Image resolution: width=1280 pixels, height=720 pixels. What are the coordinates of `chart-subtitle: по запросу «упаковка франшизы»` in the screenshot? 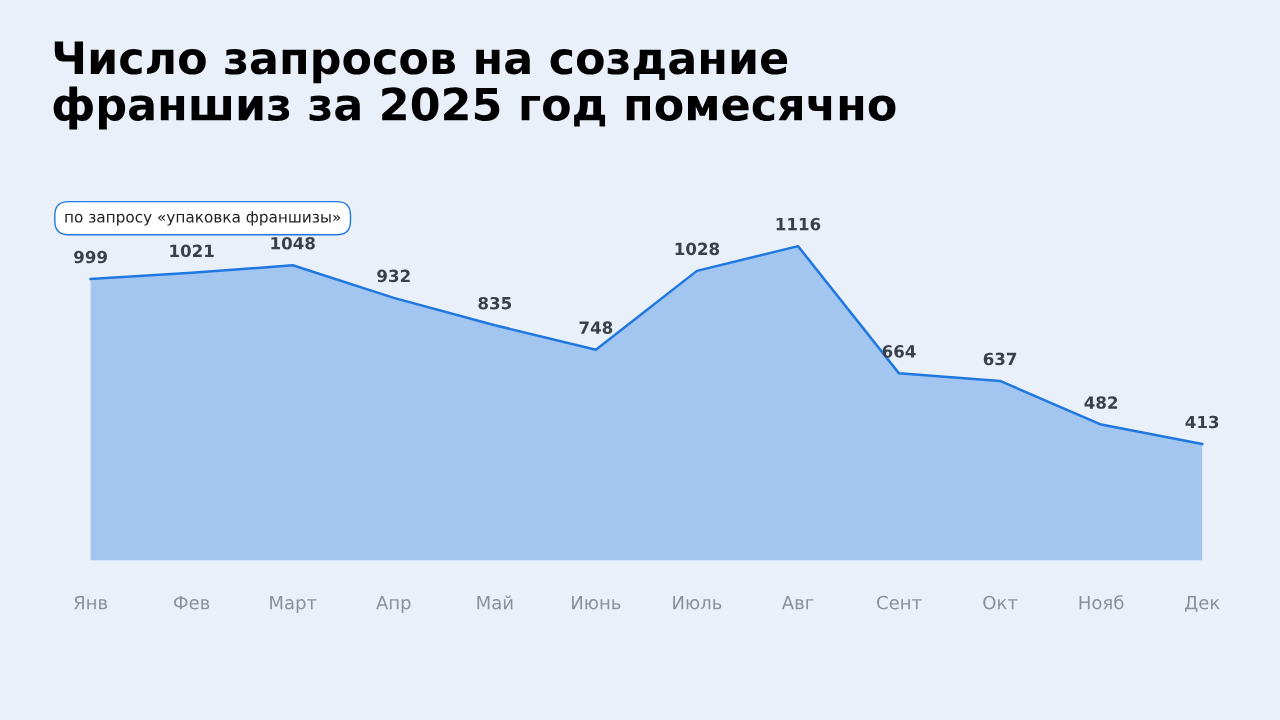 It's located at (203, 218).